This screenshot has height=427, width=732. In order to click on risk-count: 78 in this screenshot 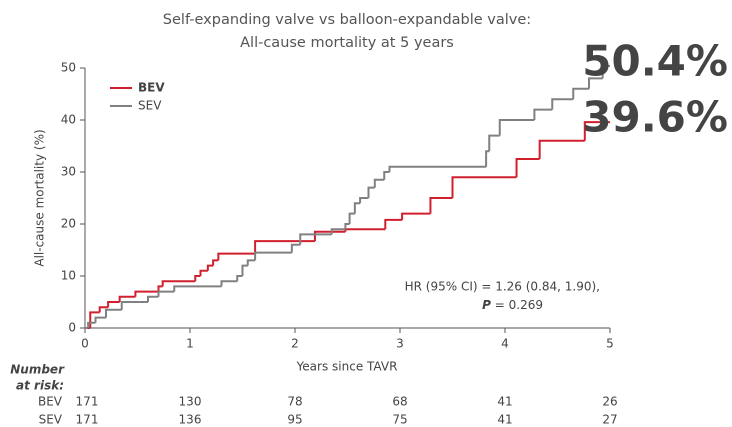, I will do `click(294, 402)`.